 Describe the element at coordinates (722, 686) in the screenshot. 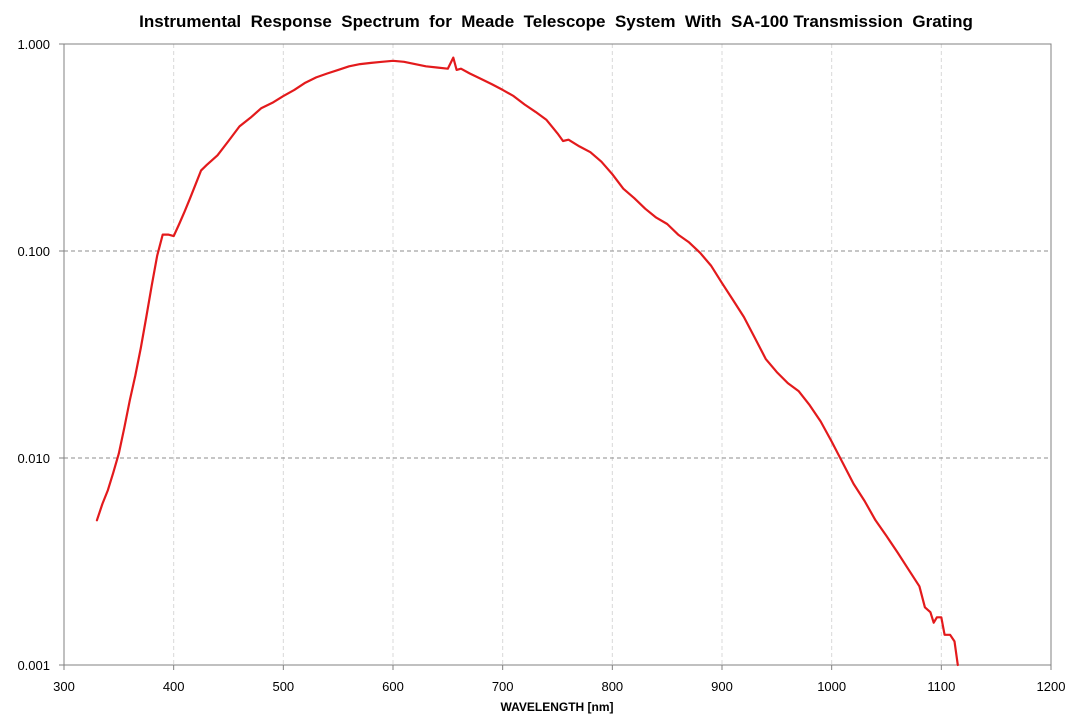

I see `x-tick-label: 900` at that location.